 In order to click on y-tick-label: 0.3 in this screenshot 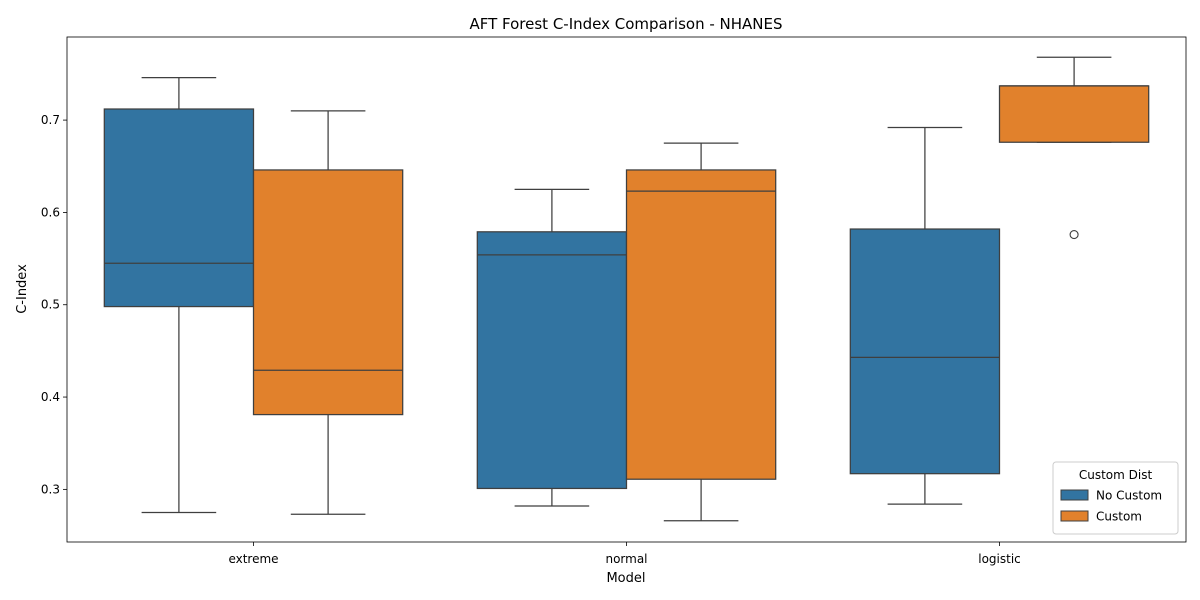, I will do `click(50, 489)`.